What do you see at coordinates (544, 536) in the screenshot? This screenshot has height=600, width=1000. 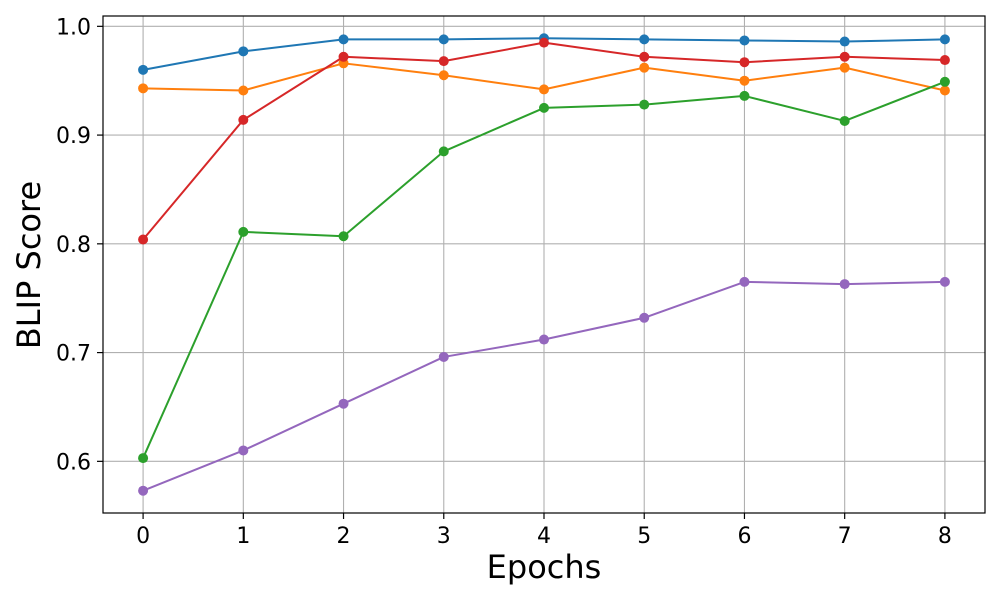 I see `x-tick-label: 4` at bounding box center [544, 536].